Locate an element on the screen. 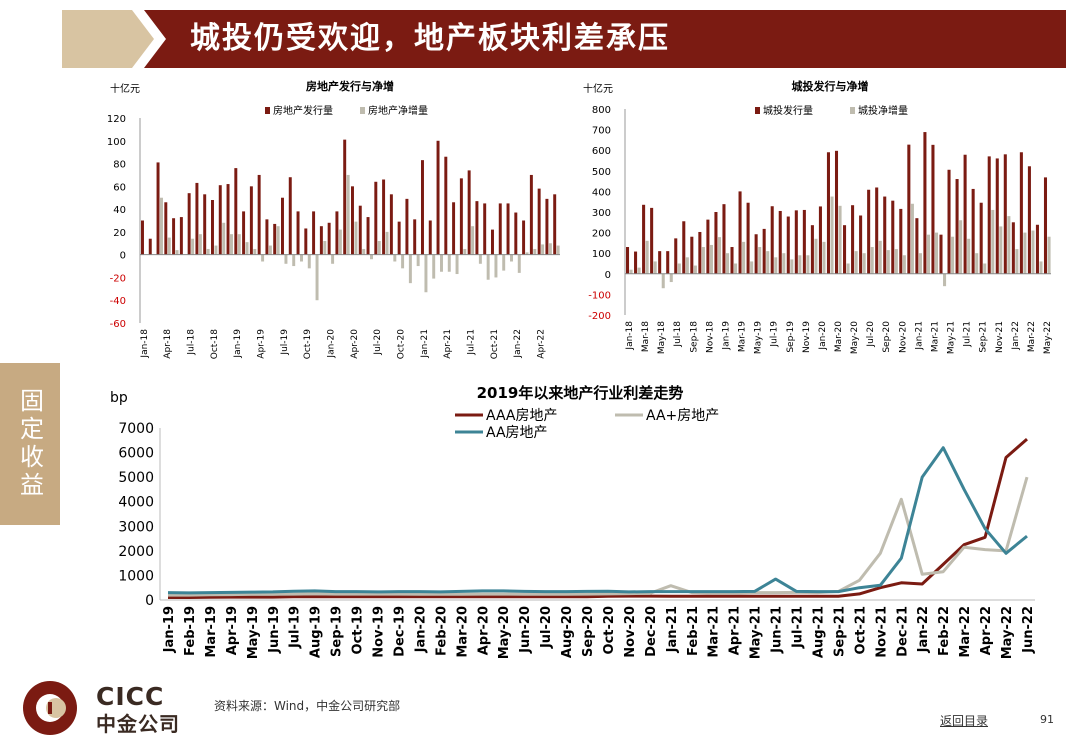  chart-title: 房地产发行与净增 is located at coordinates (350, 86).